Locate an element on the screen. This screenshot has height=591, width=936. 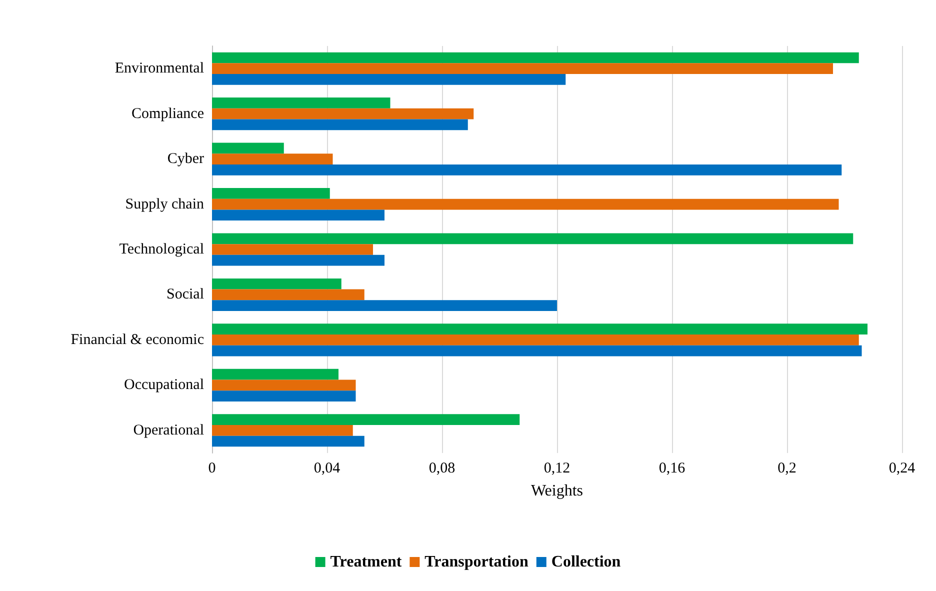
legend-label: Treatment is located at coordinates (366, 562).